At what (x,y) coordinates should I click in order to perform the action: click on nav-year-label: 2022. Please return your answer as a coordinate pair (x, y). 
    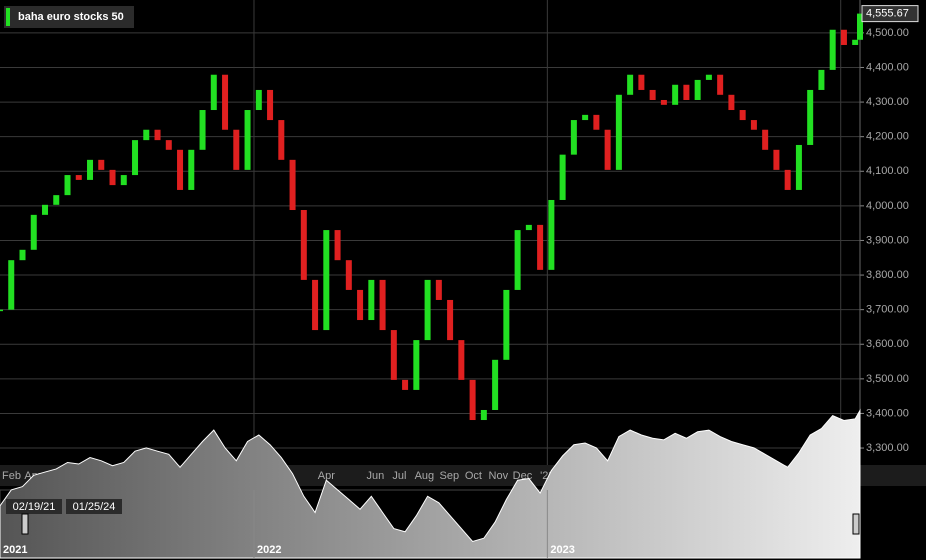
    Looking at the image, I should click on (269, 550).